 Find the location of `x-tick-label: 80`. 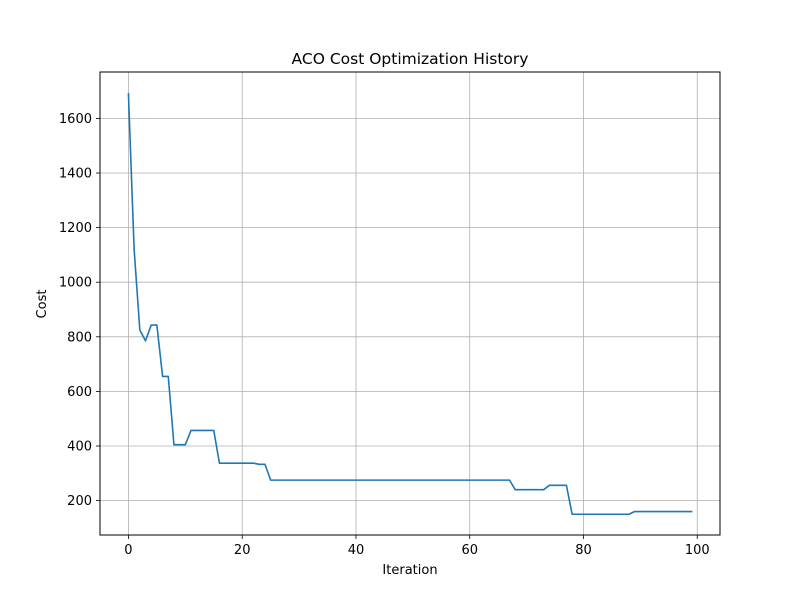

x-tick-label: 80 is located at coordinates (583, 550).